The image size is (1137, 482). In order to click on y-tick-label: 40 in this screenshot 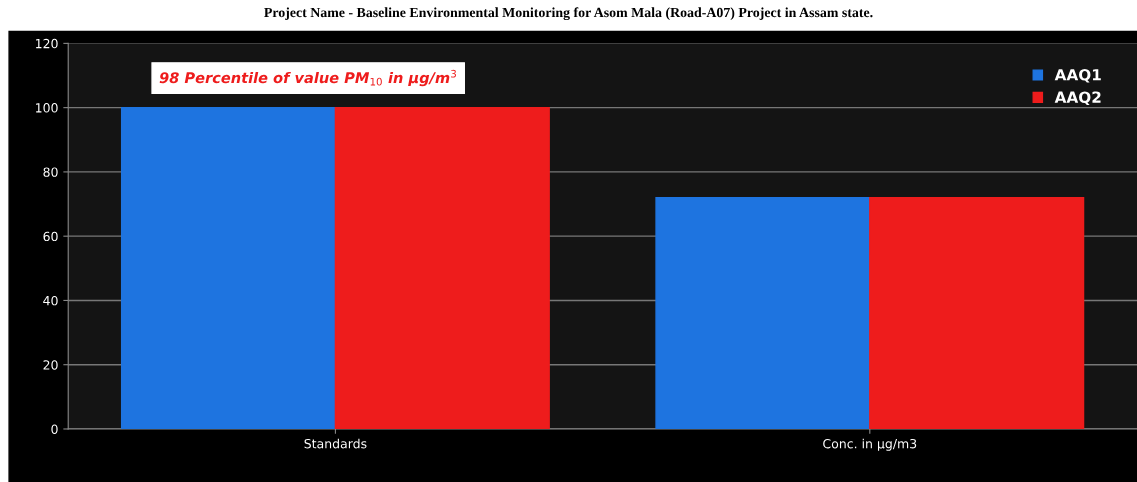, I will do `click(50, 300)`.